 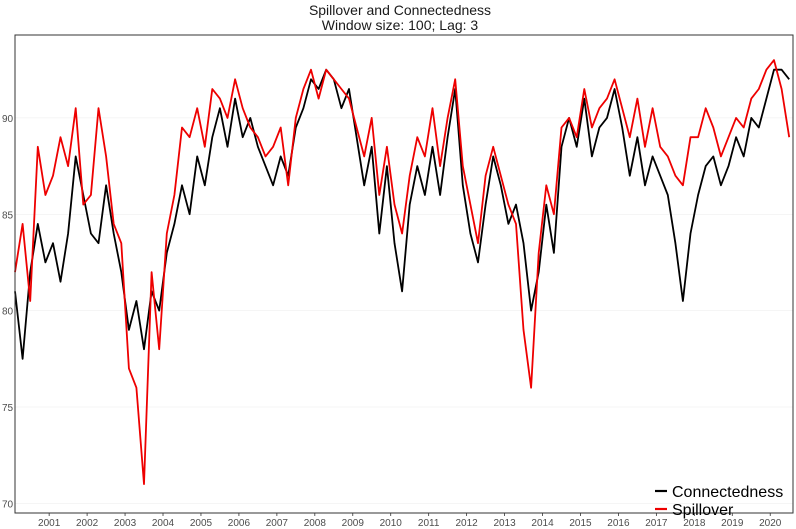 I want to click on y-tick-label: 75, so click(x=8, y=408).